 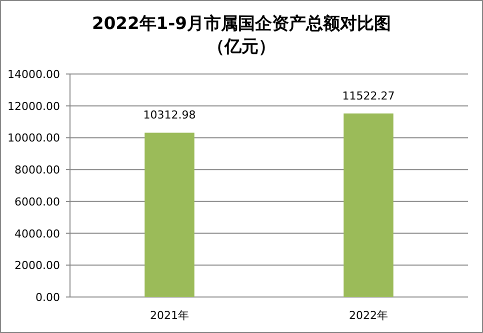 I want to click on y-tick-label: 10000.00, so click(x=34, y=138).